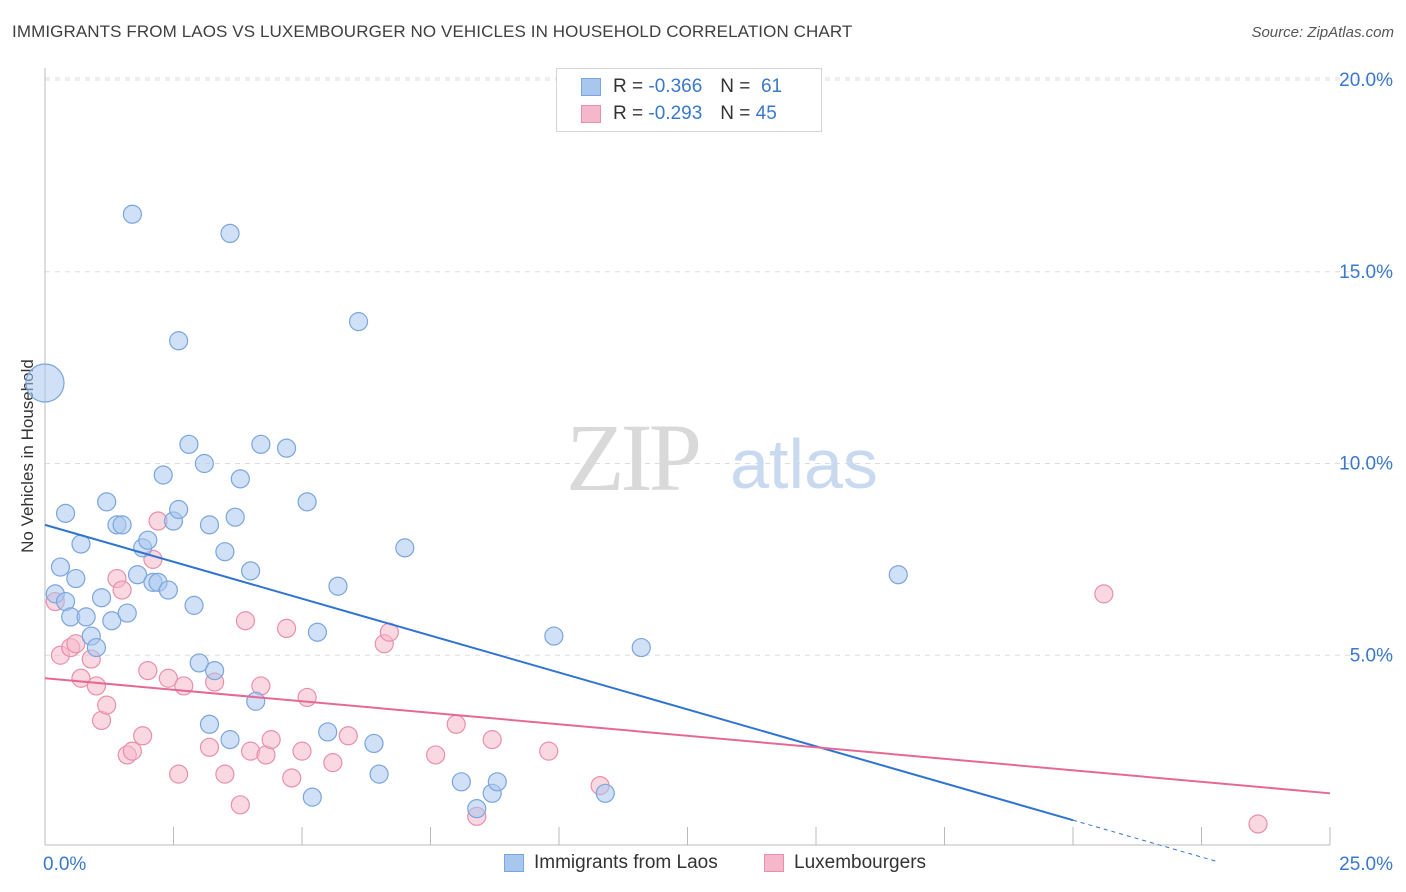 The height and width of the screenshot is (892, 1406). I want to click on y-tick-label: 10.0%, so click(1366, 464).